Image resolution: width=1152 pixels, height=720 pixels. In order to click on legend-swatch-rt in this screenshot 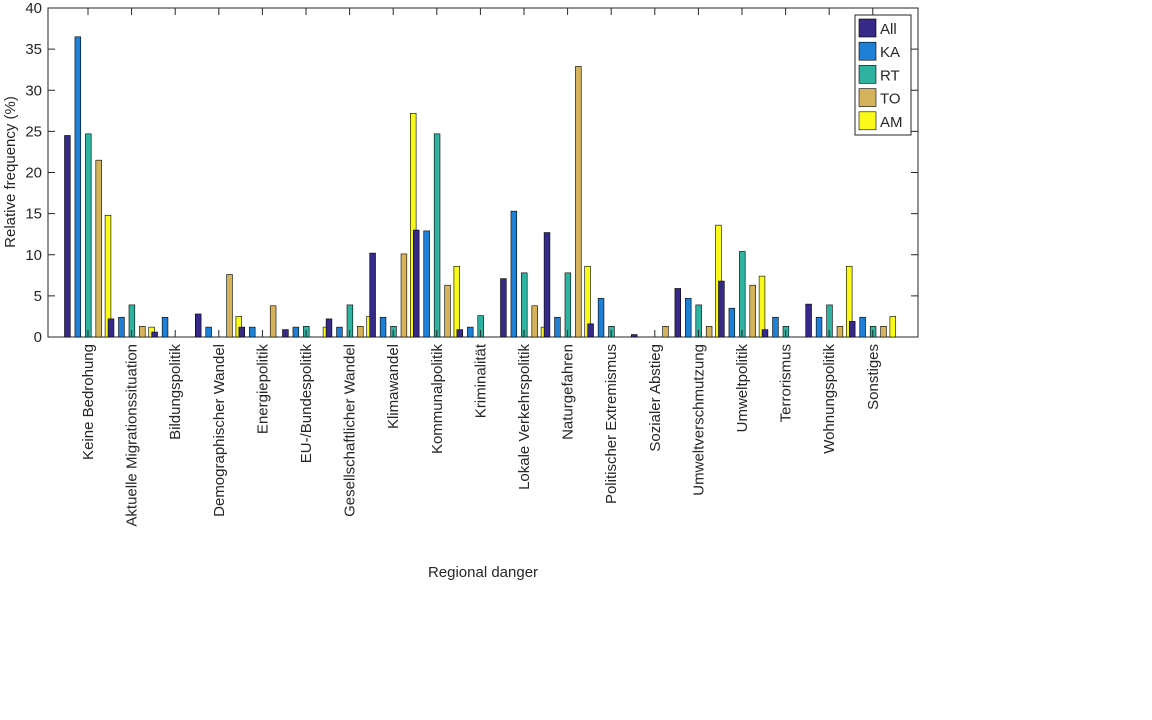, I will do `click(867, 74)`.